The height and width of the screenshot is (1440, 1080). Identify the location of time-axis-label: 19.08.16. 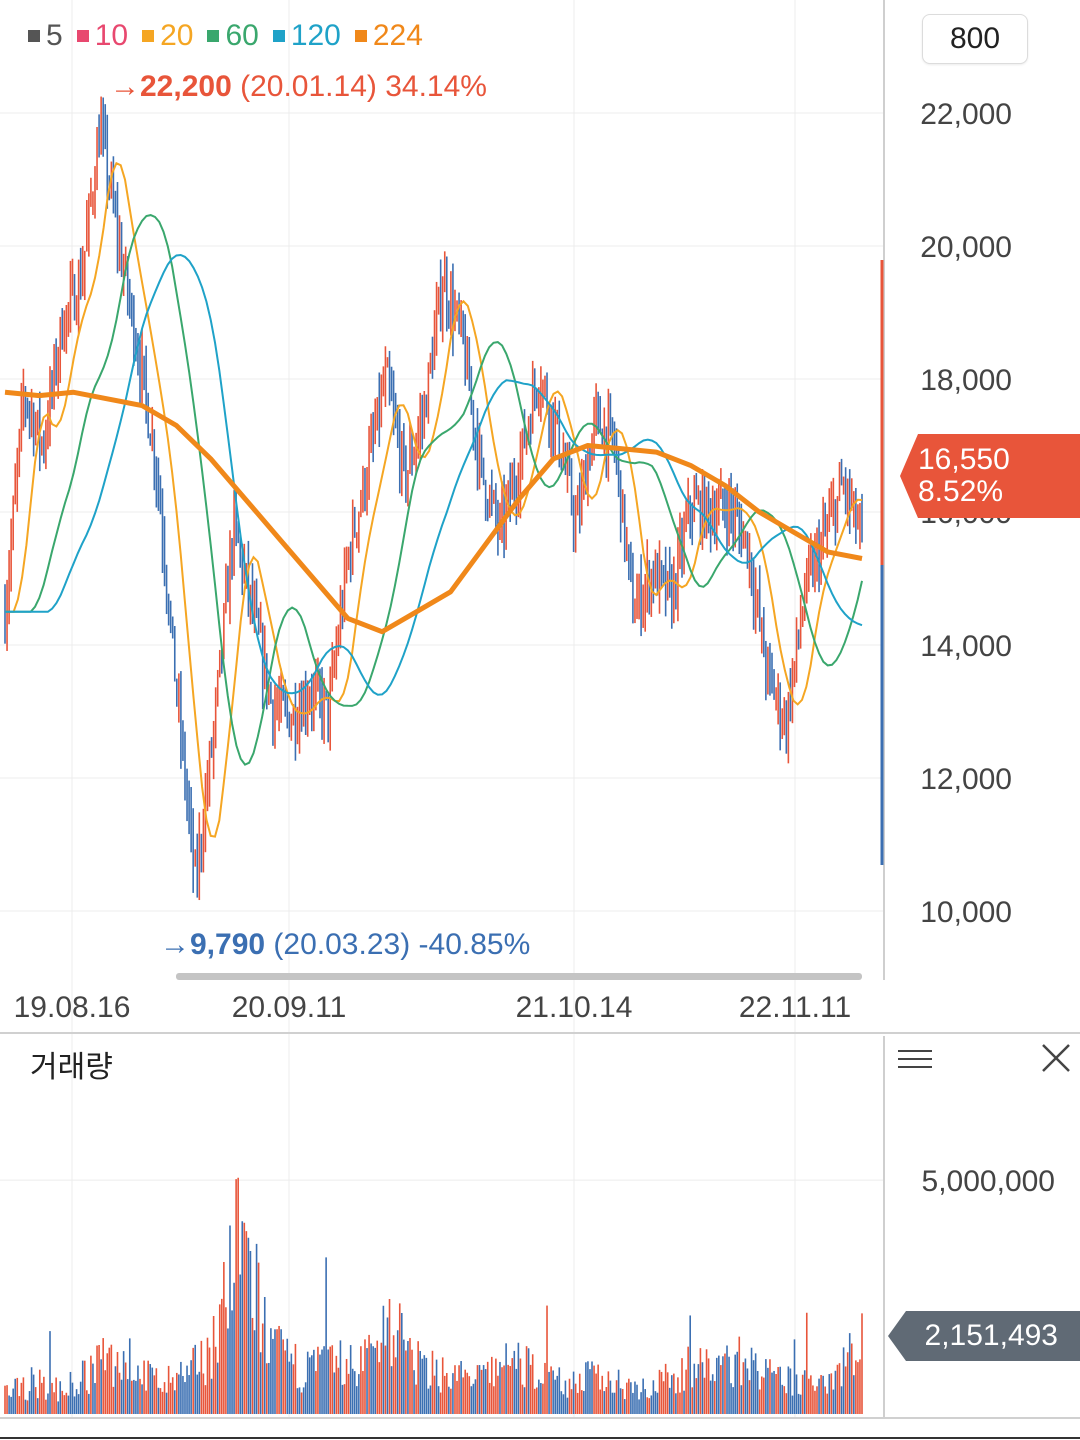
(72, 1007).